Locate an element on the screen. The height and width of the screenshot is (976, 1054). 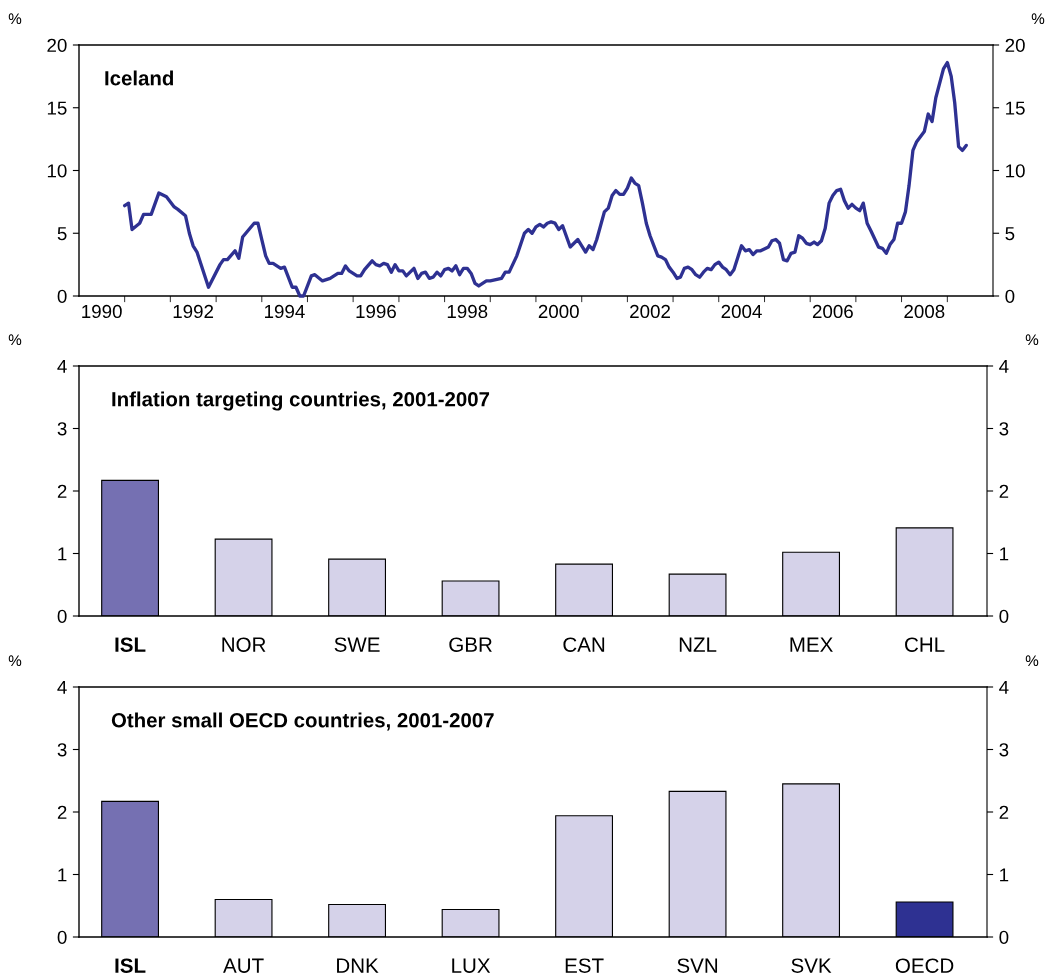
x-tick-label: 2006 is located at coordinates (832, 311).